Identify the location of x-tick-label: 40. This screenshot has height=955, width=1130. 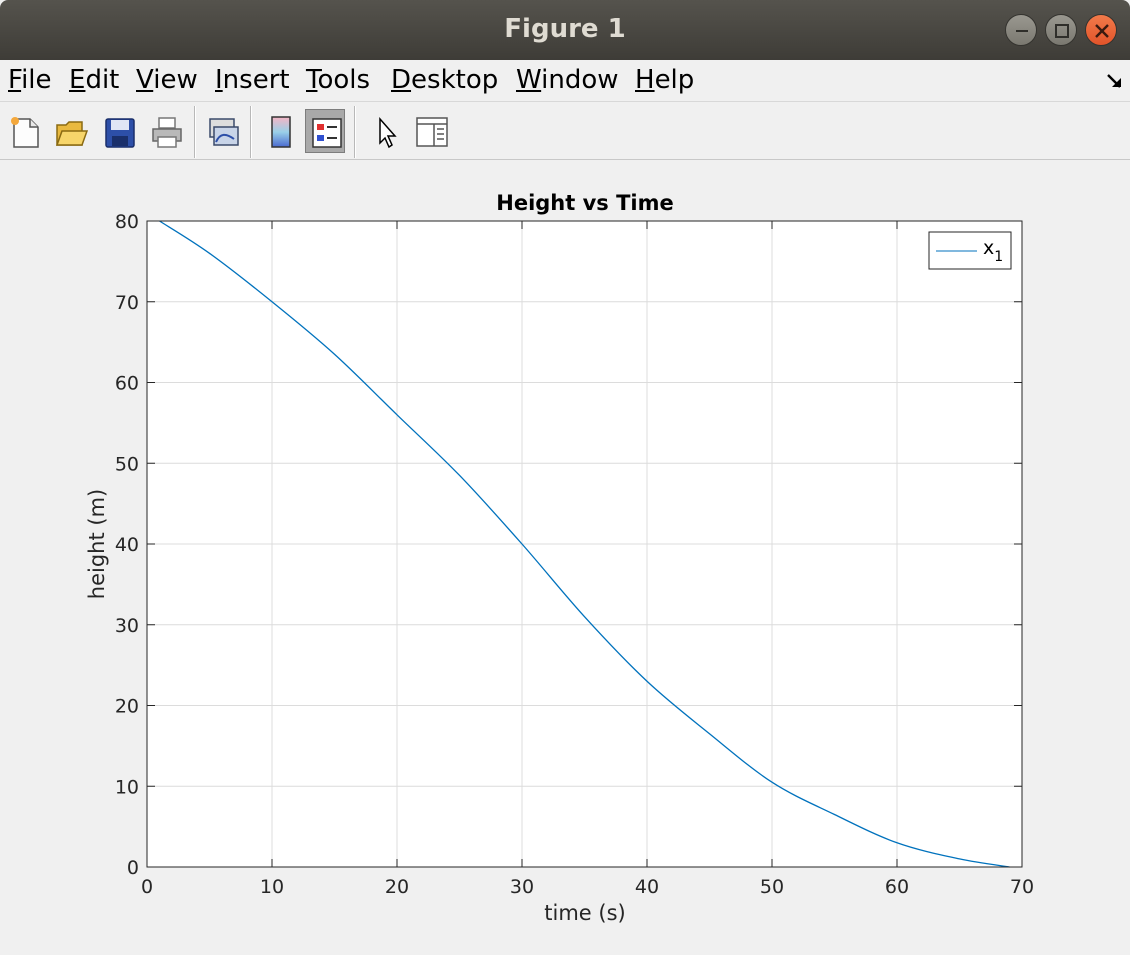
(647, 887).